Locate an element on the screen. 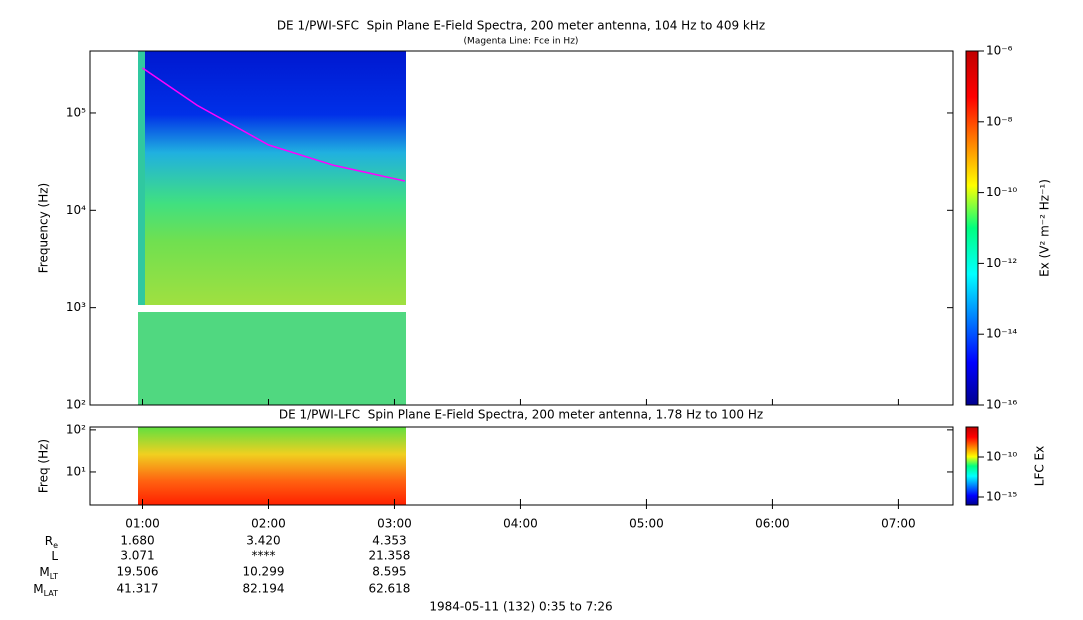 This screenshot has height=620, width=1083. ephemeris-sub: LT is located at coordinates (54, 576).